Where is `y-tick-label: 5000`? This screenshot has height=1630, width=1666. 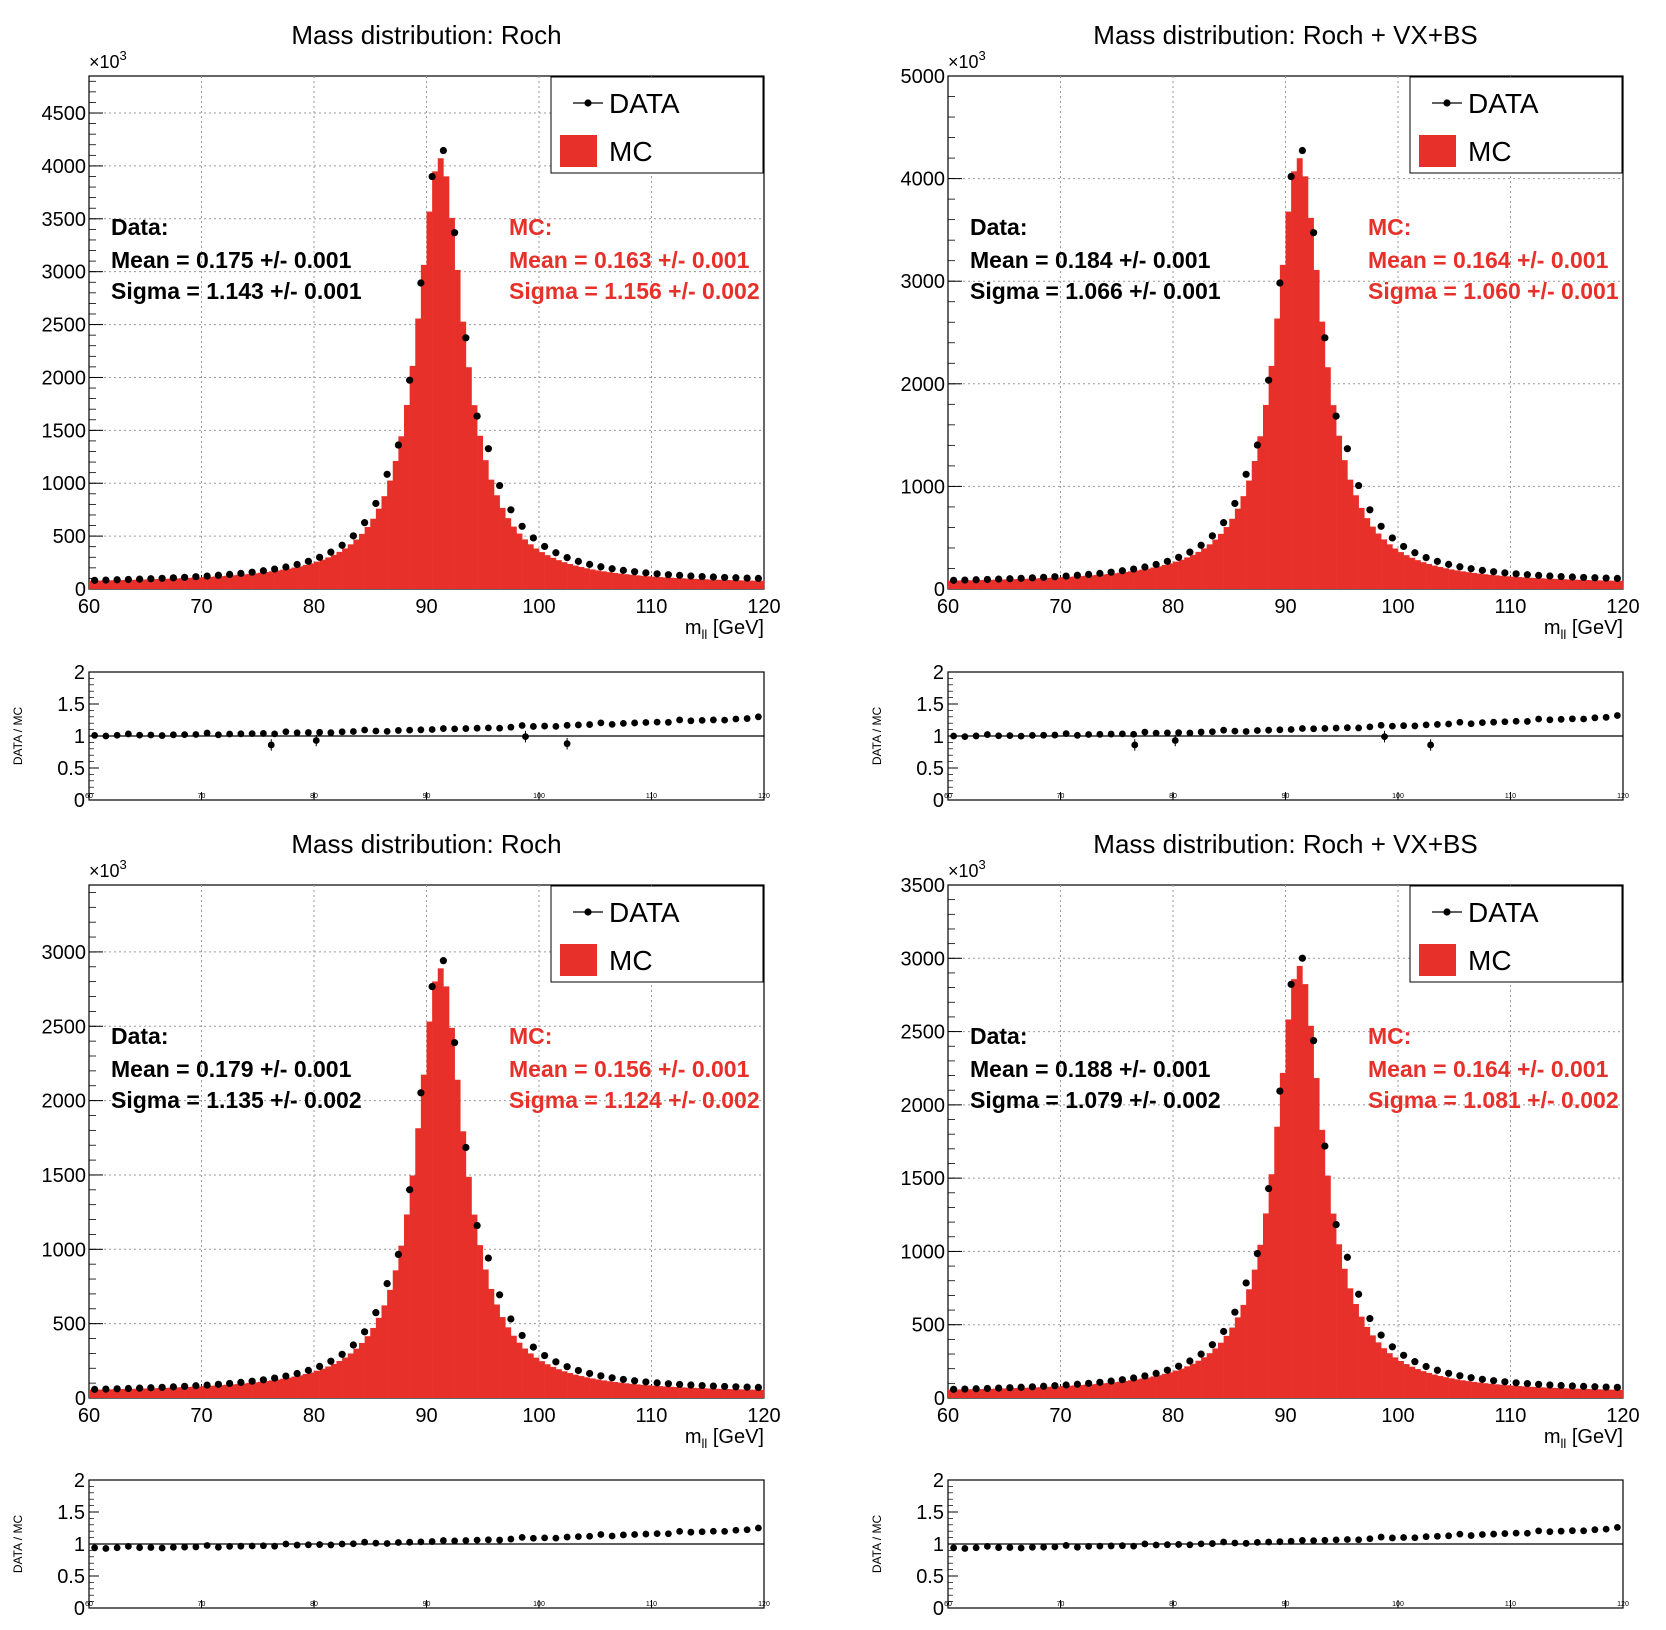
y-tick-label: 5000 is located at coordinates (923, 77).